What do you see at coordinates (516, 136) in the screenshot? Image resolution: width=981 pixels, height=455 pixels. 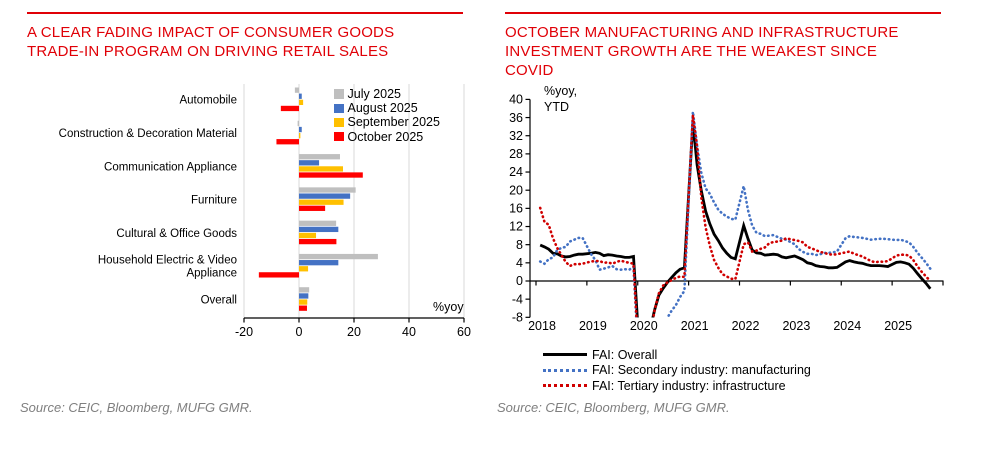 I see `y-tick-label: 32` at bounding box center [516, 136].